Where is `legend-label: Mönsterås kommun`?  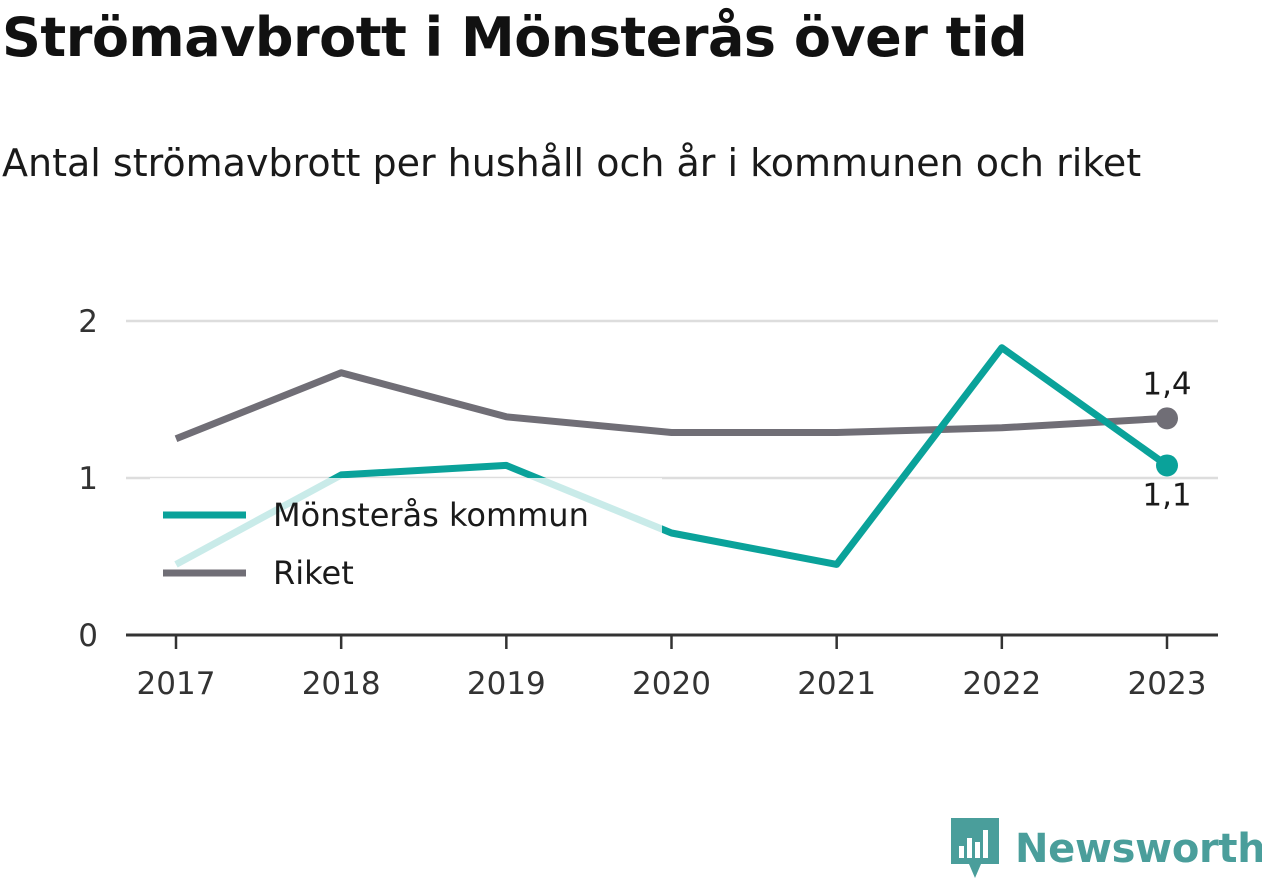
legend-label: Mönsterås kommun is located at coordinates (431, 515).